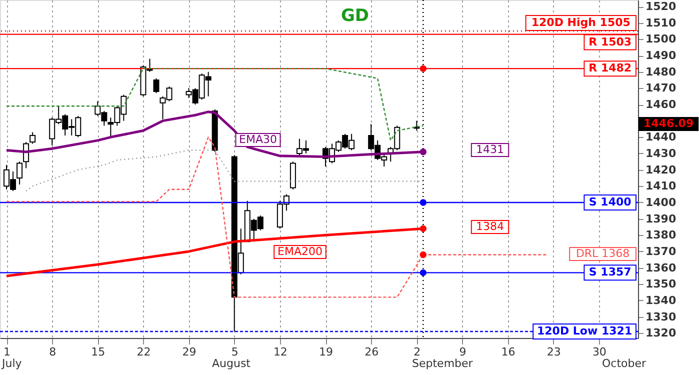 This screenshot has height=375, width=699. Describe the element at coordinates (661, 235) in the screenshot. I see `y-tick-label: 1380` at that location.